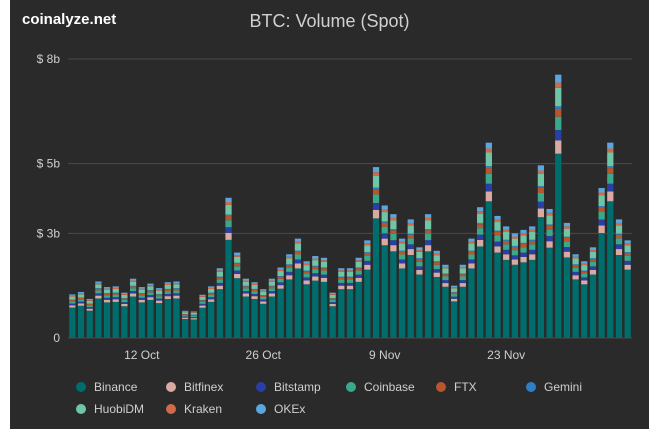 This screenshot has width=659, height=429. I want to click on legend-item-okex: OKEx, so click(280, 409).